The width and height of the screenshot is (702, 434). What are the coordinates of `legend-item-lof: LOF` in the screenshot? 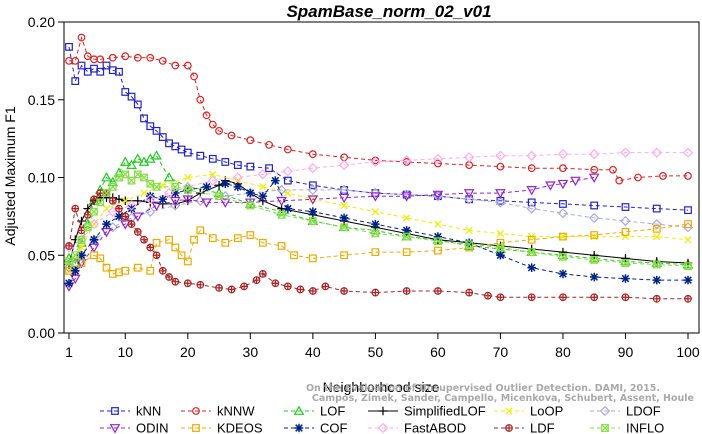 It's located at (314, 411).